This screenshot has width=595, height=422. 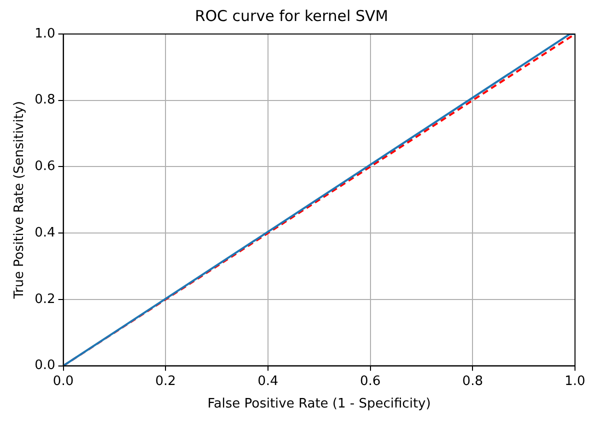 What do you see at coordinates (20, 200) in the screenshot?
I see `y-axis-title: True Positive Rate (Sensitivity)` at bounding box center [20, 200].